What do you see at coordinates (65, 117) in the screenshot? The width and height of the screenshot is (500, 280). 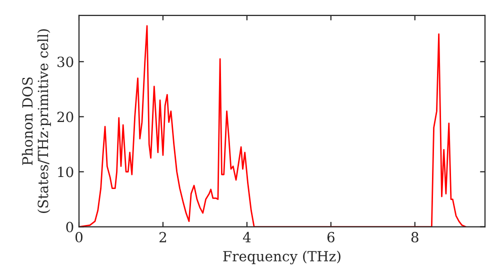 I see `y-tick-label: 20` at bounding box center [65, 117].